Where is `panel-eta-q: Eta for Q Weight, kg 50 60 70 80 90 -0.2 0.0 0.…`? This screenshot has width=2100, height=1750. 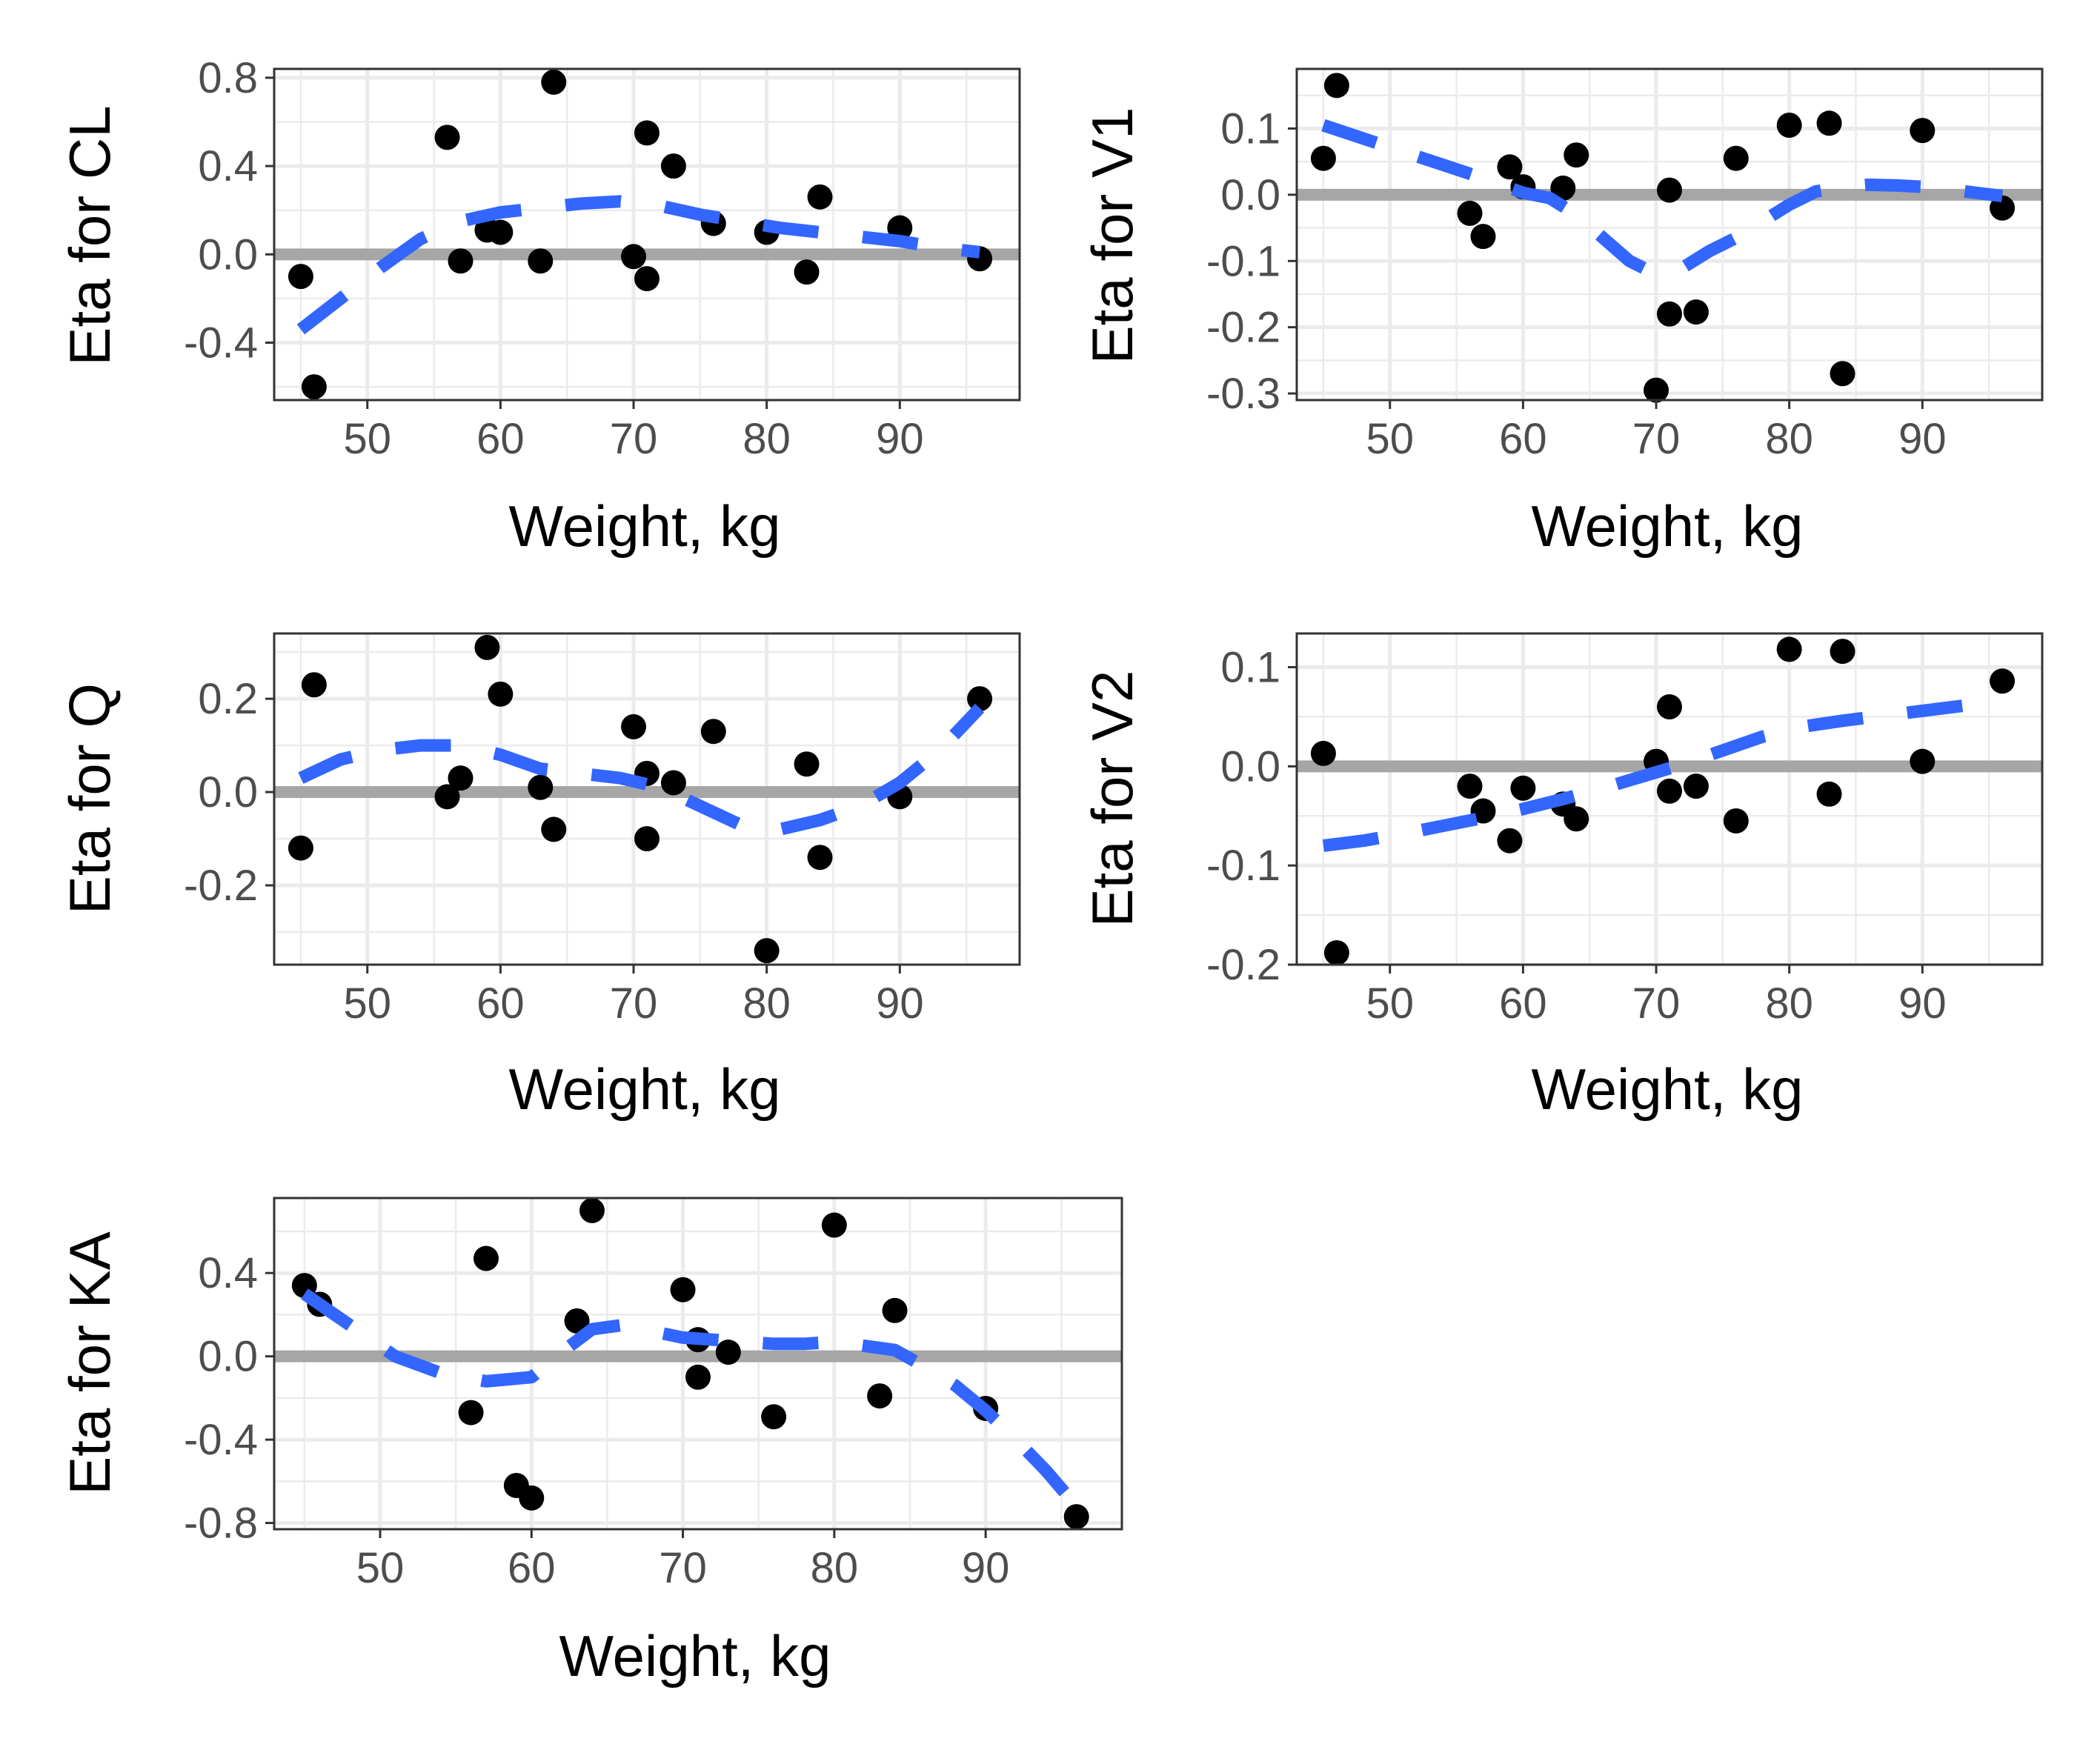 panel-eta-q: Eta for Q Weight, kg 50 60 70 80 90 -0.2 0.0 0.… is located at coordinates (539, 877).